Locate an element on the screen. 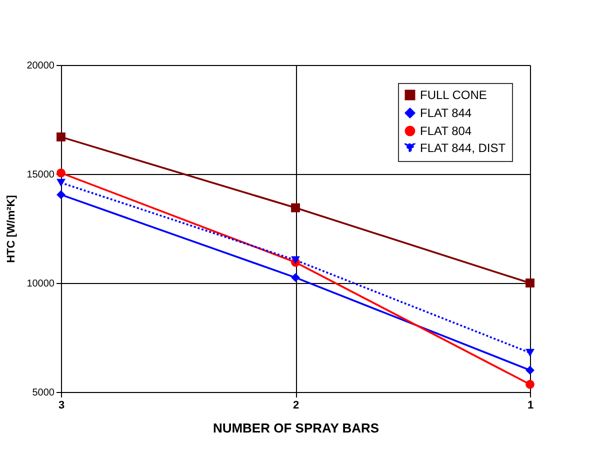  y-tick-label: 15000 is located at coordinates (40, 175).